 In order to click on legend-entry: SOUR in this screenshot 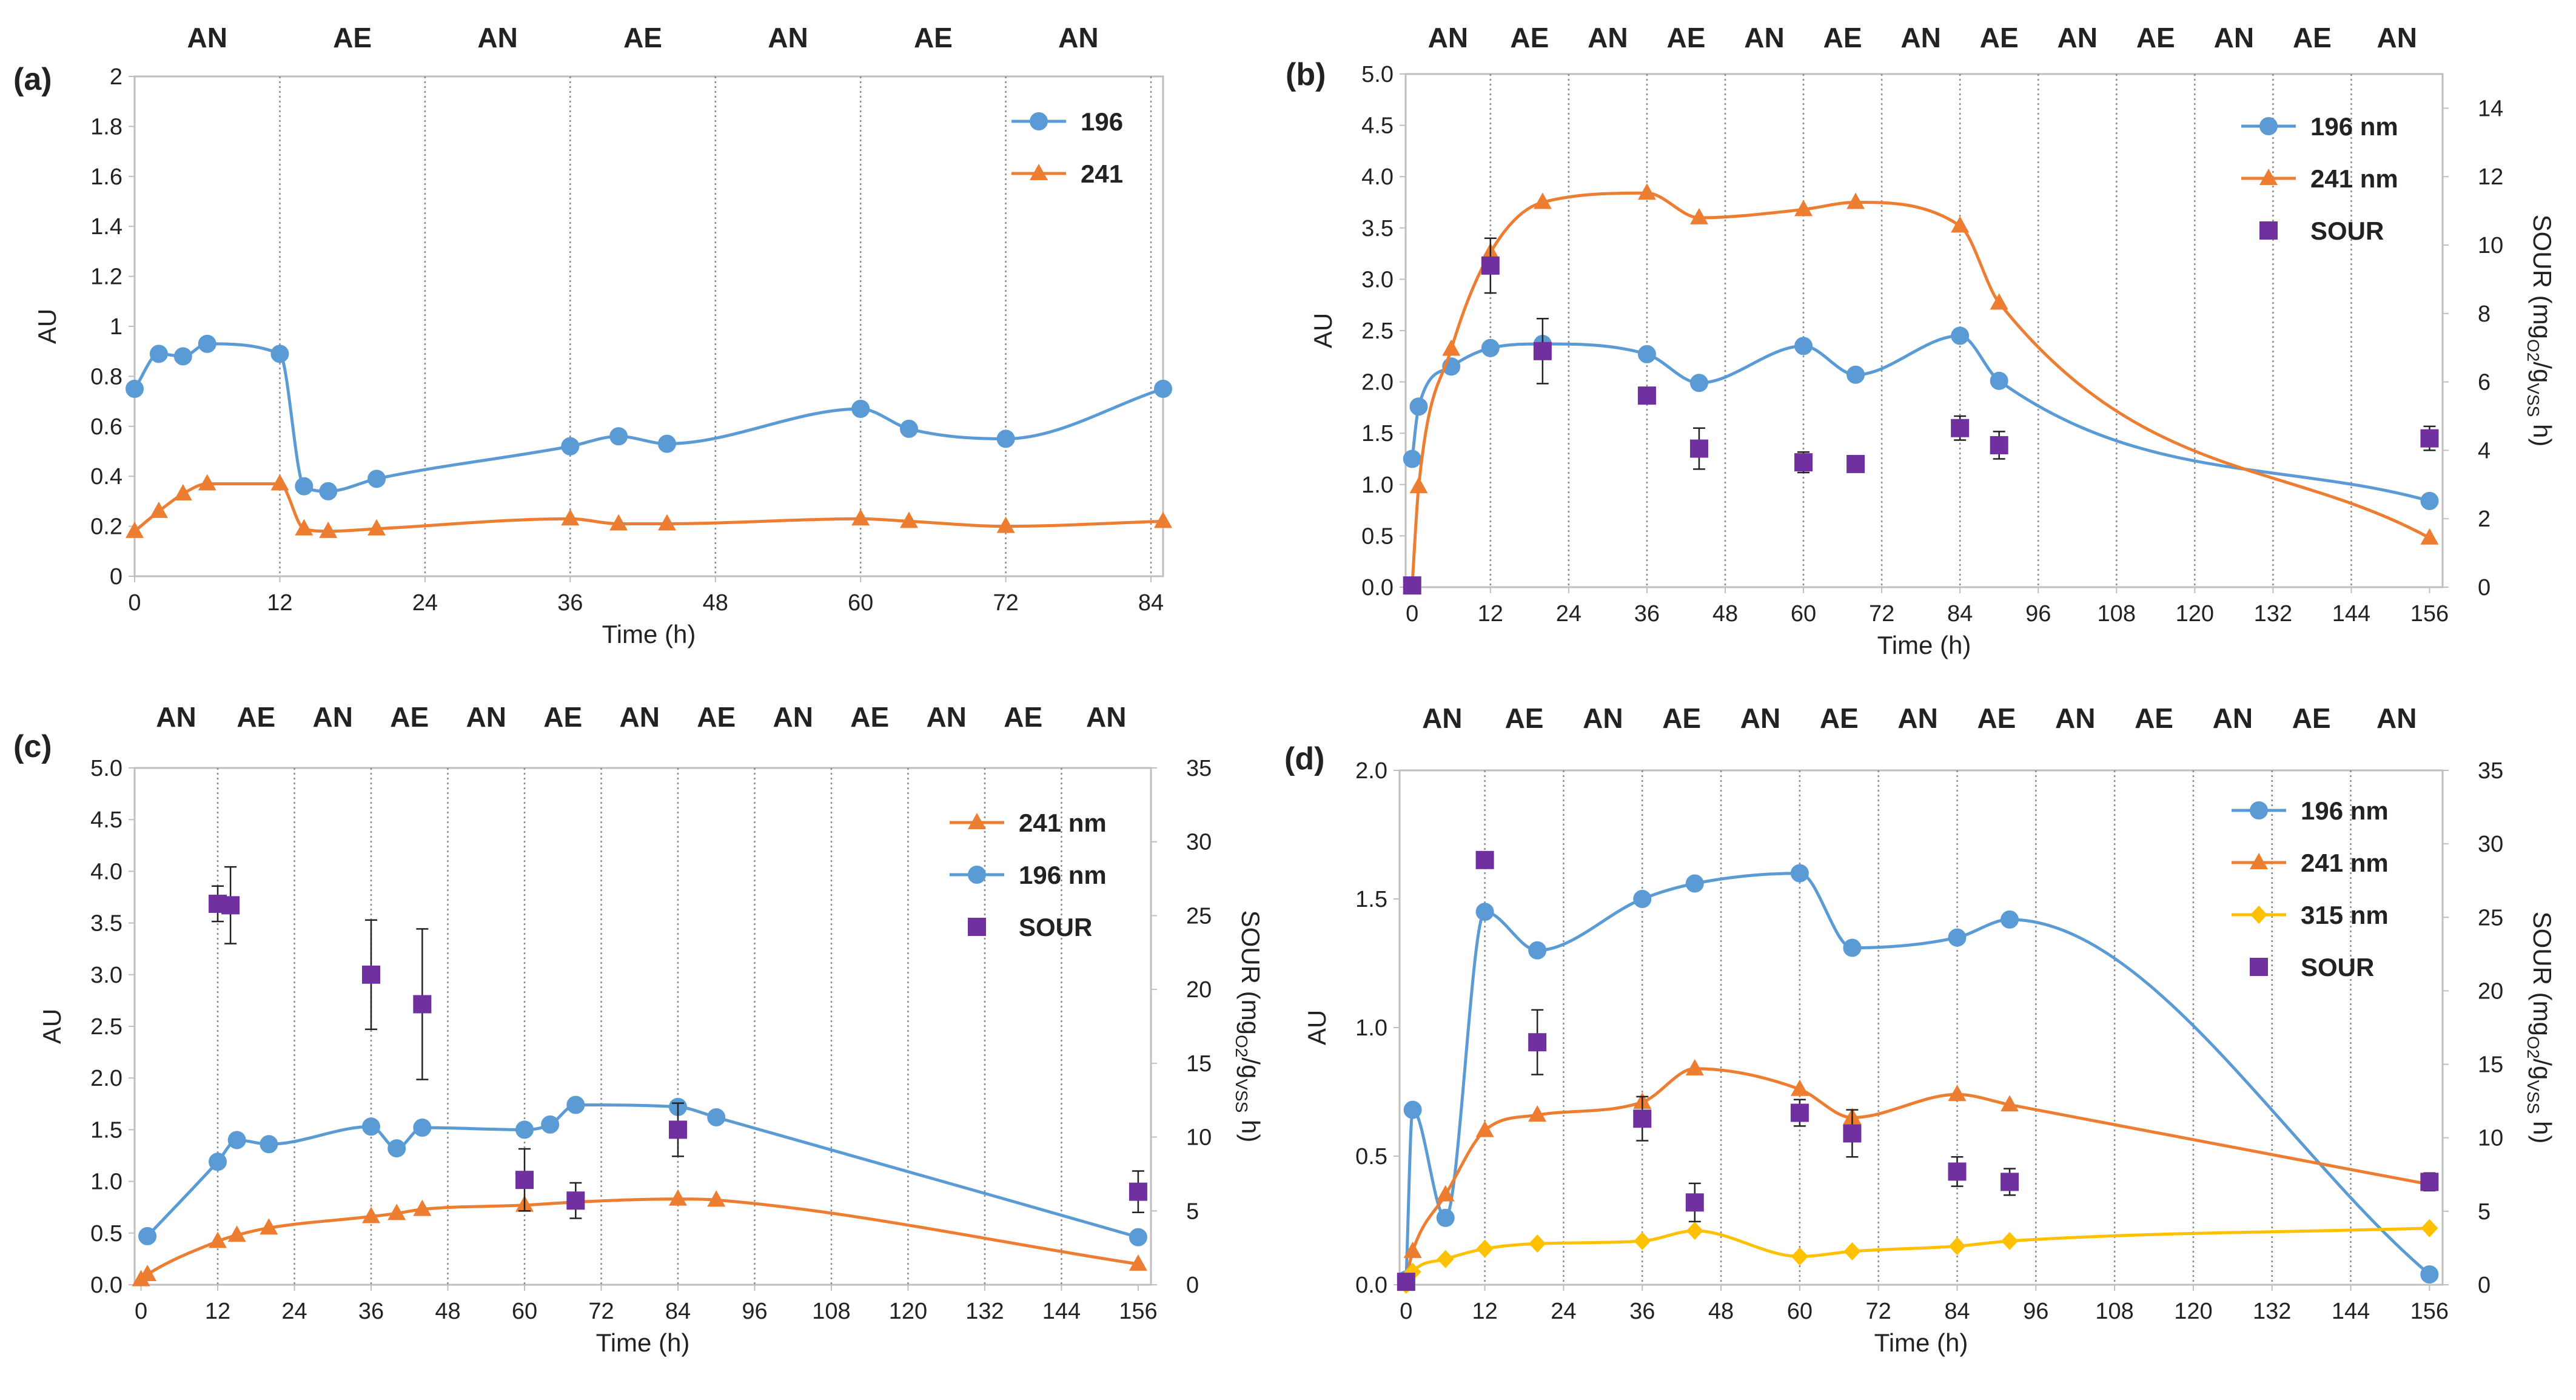, I will do `click(2321, 231)`.